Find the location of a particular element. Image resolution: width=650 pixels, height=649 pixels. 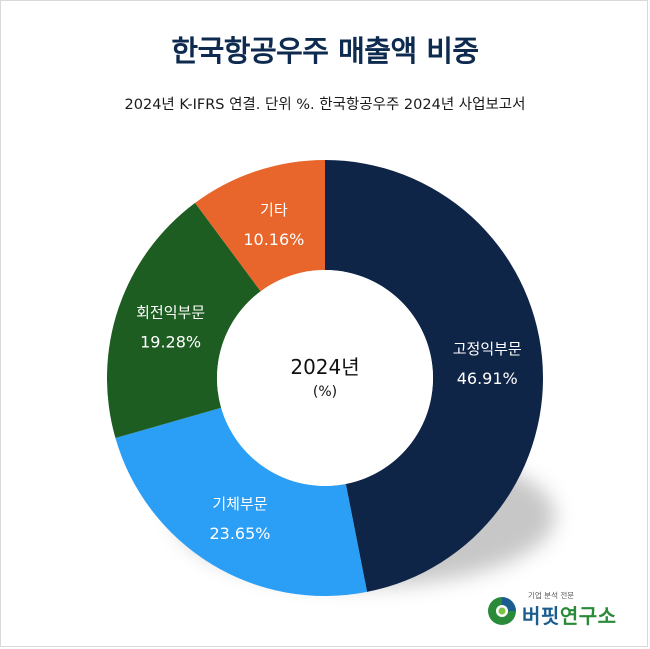

slice-value-4: 10.16% is located at coordinates (273, 239).